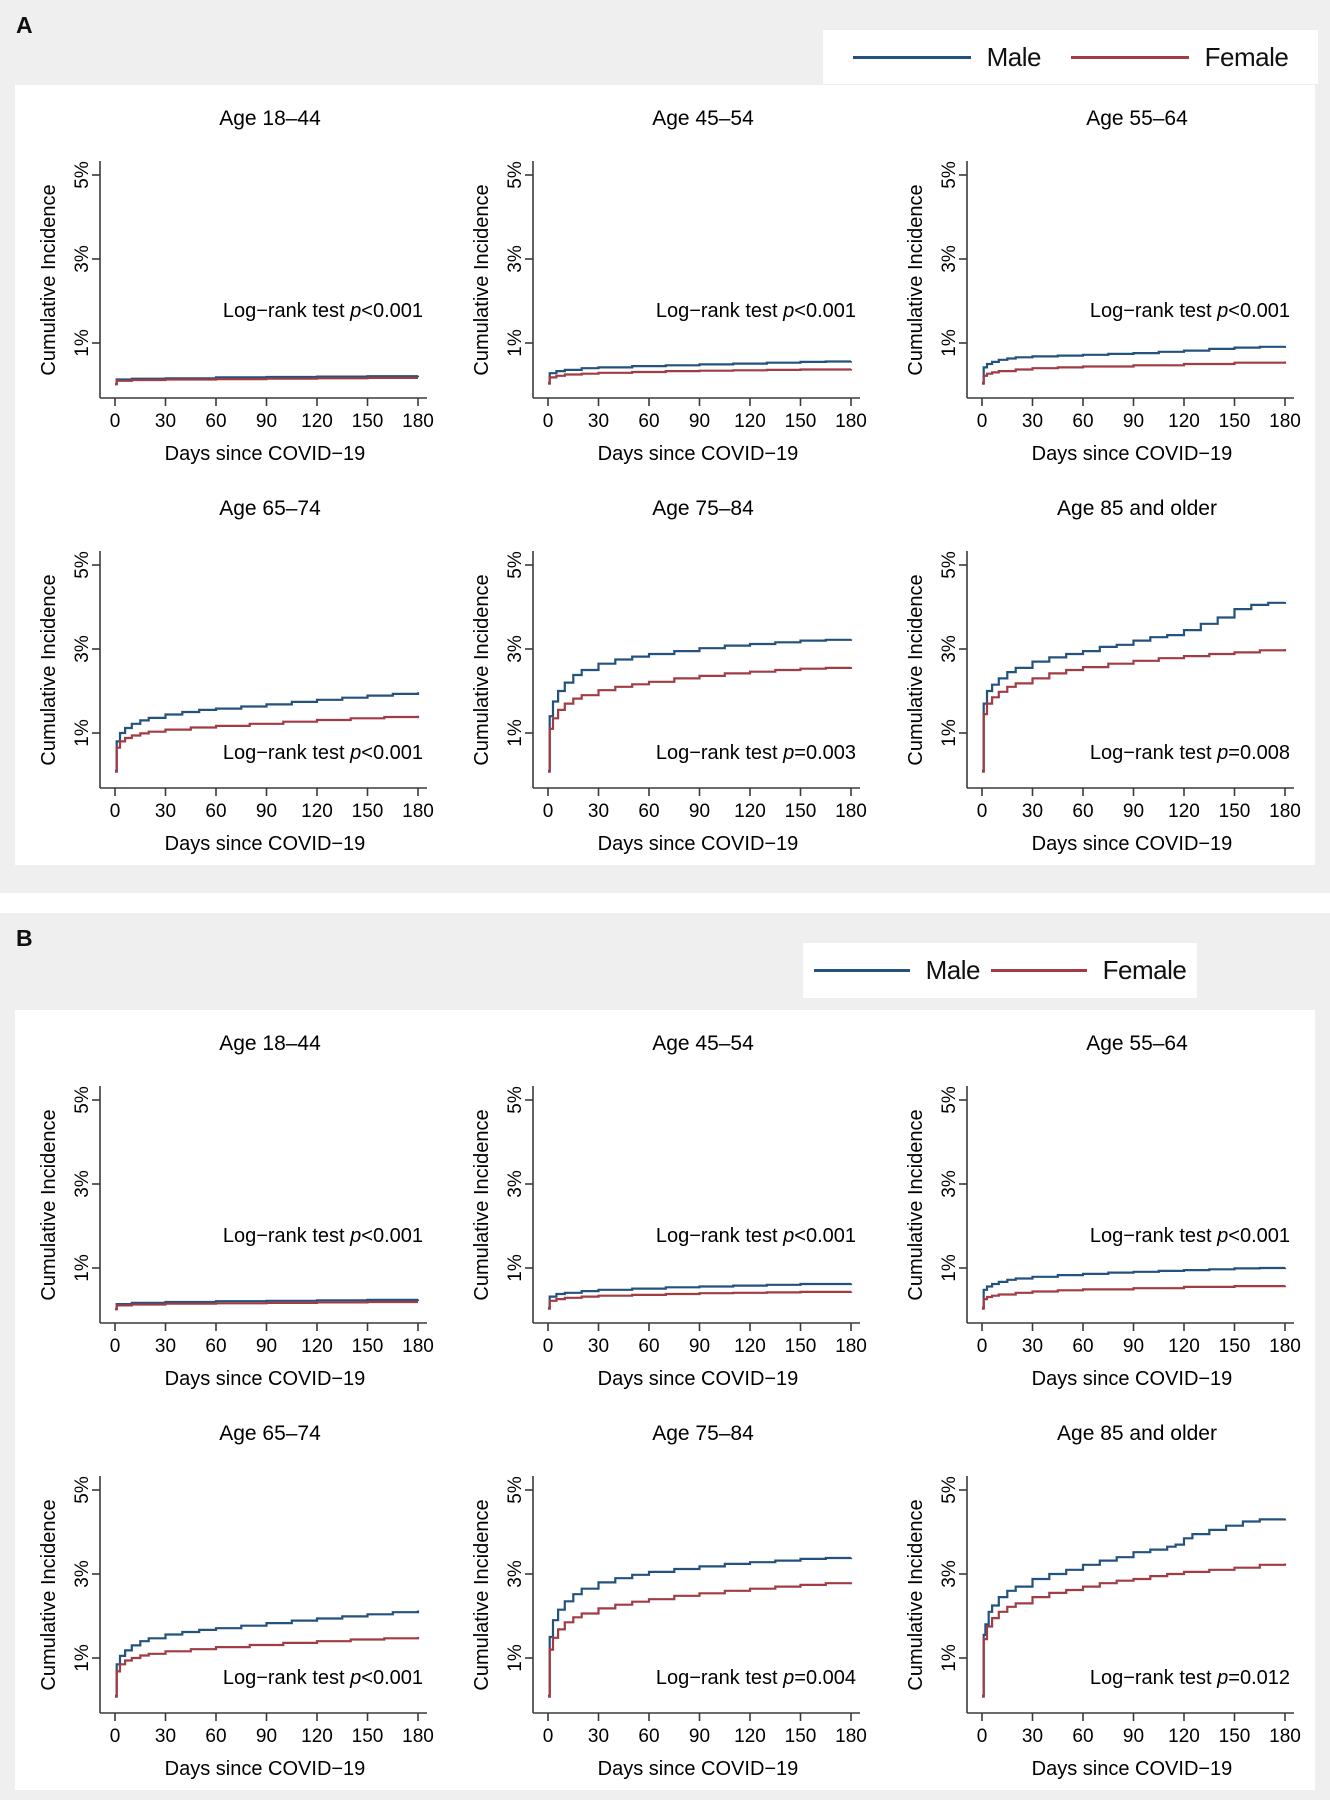 Image resolution: width=1330 pixels, height=1800 pixels. What do you see at coordinates (270, 508) in the screenshot?
I see `subplot-title: Age 65–74` at bounding box center [270, 508].